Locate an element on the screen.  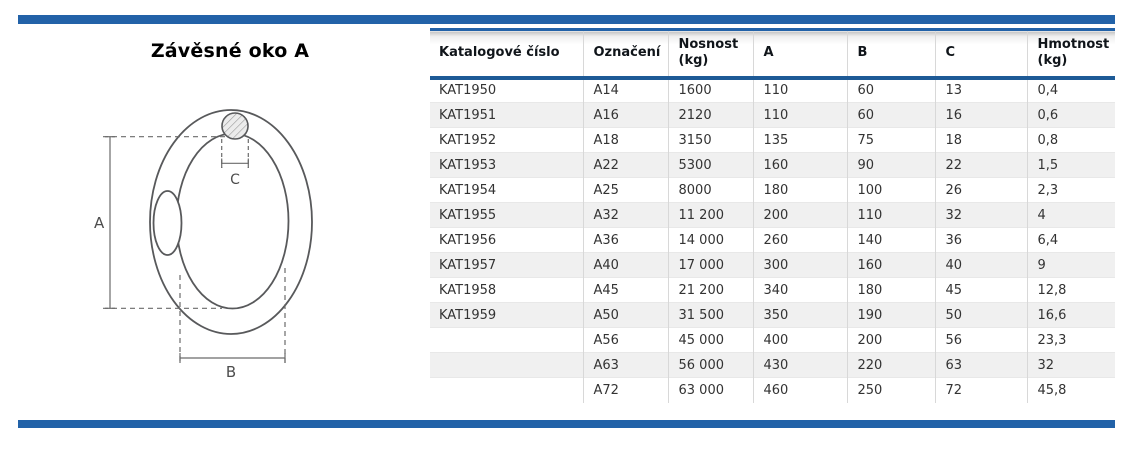
table-row: A56 45 000 400 200 56 23,3 is located at coordinates (772, 340).